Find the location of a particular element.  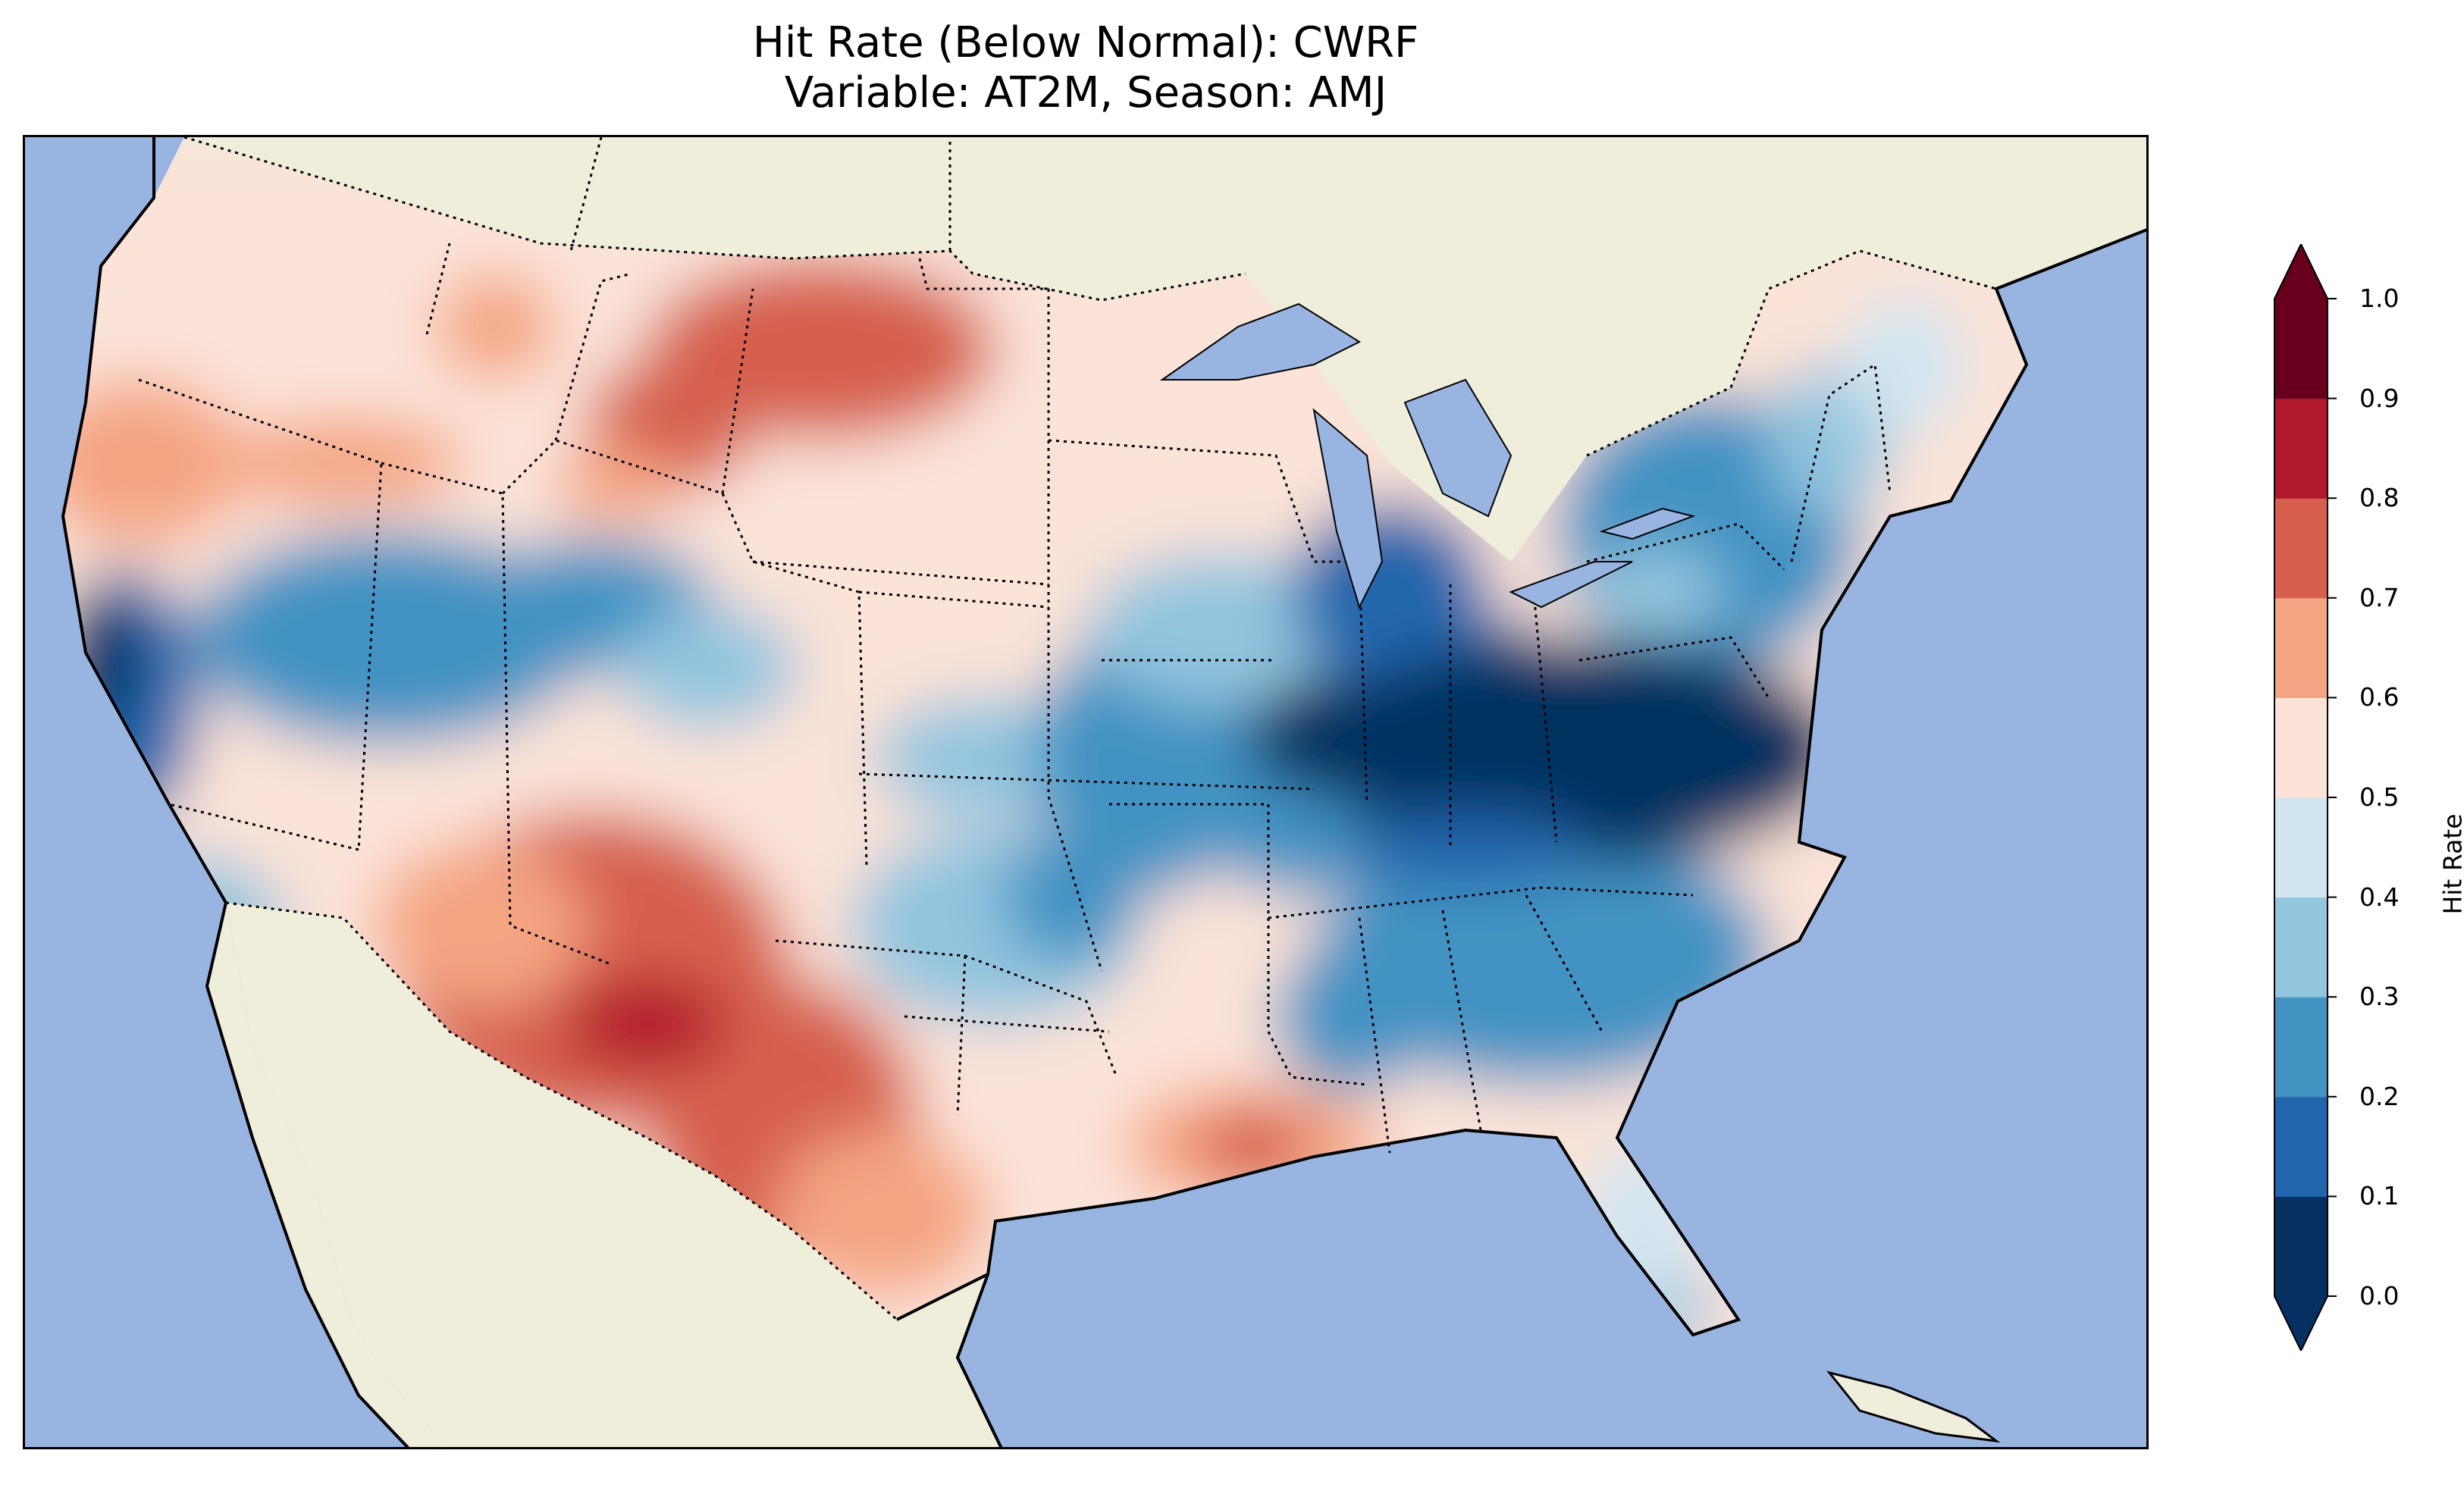

land-cuba is located at coordinates (1913, 1406).